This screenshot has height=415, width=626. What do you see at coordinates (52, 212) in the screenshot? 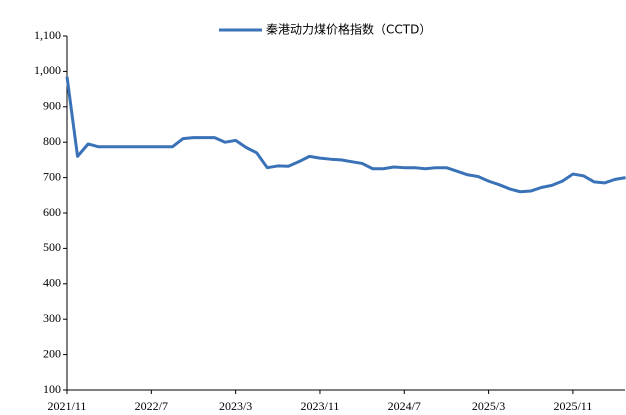
I see `y-tick-label: 600` at bounding box center [52, 212].